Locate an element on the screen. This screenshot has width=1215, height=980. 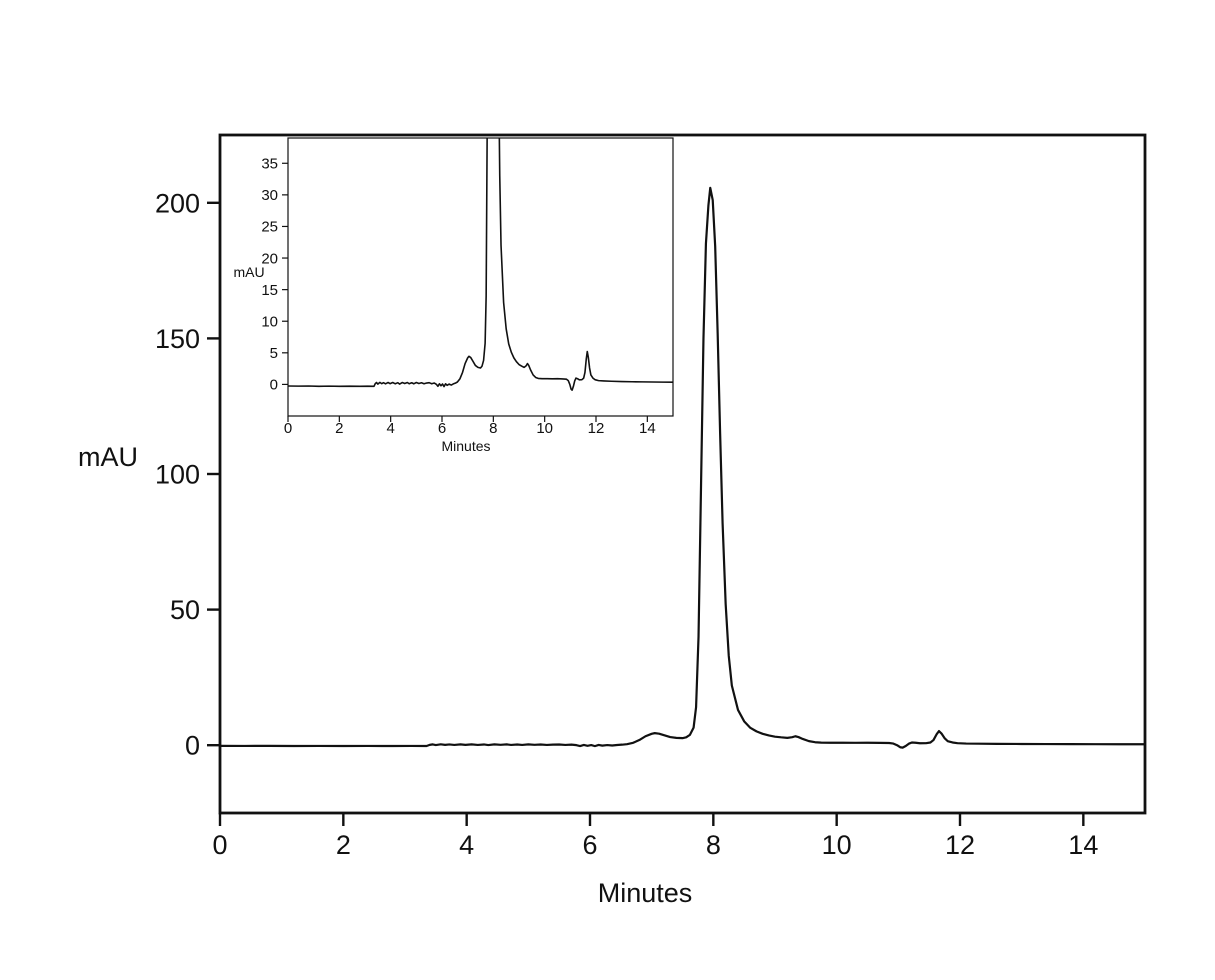
main-plot-x-tick-label: 10 is located at coordinates (837, 845).